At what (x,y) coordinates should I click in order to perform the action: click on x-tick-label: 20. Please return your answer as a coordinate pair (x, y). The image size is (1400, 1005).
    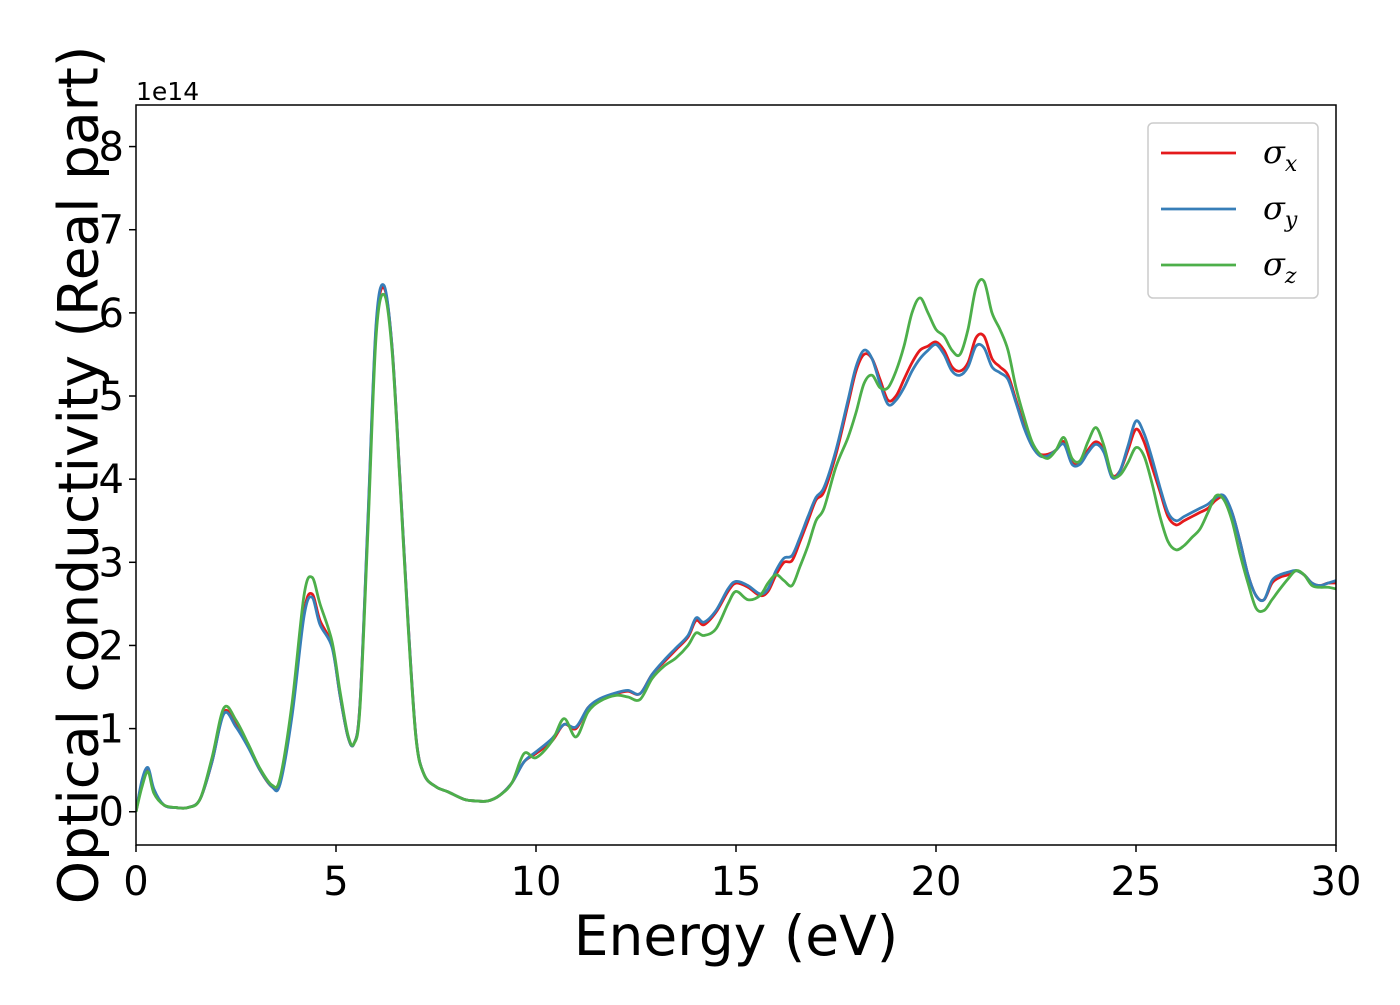
    Looking at the image, I should click on (936, 882).